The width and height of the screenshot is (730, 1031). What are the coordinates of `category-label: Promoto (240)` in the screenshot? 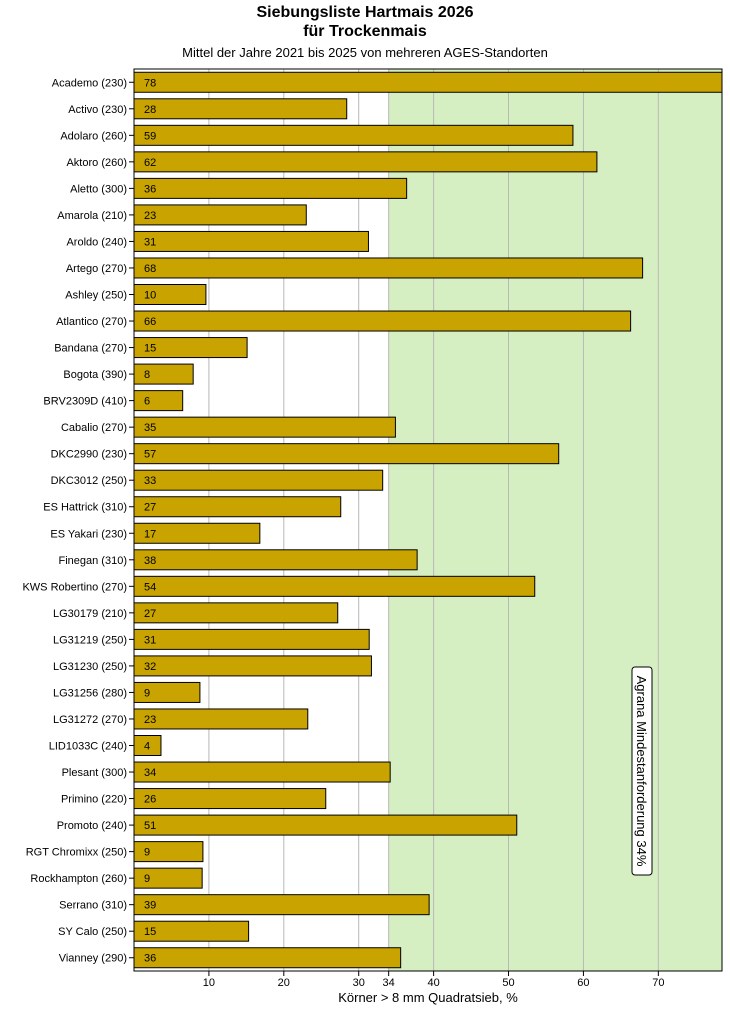 It's located at (92, 826).